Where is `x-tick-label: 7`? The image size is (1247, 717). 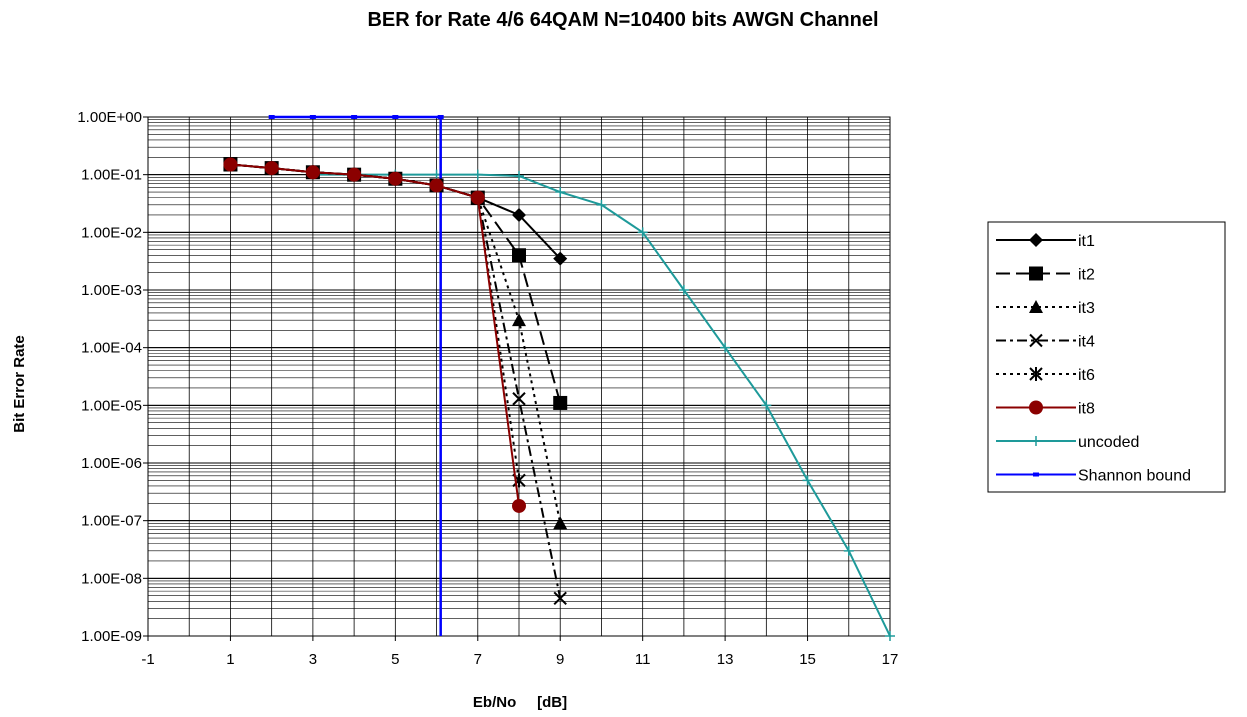
x-tick-label: 7 is located at coordinates (478, 659).